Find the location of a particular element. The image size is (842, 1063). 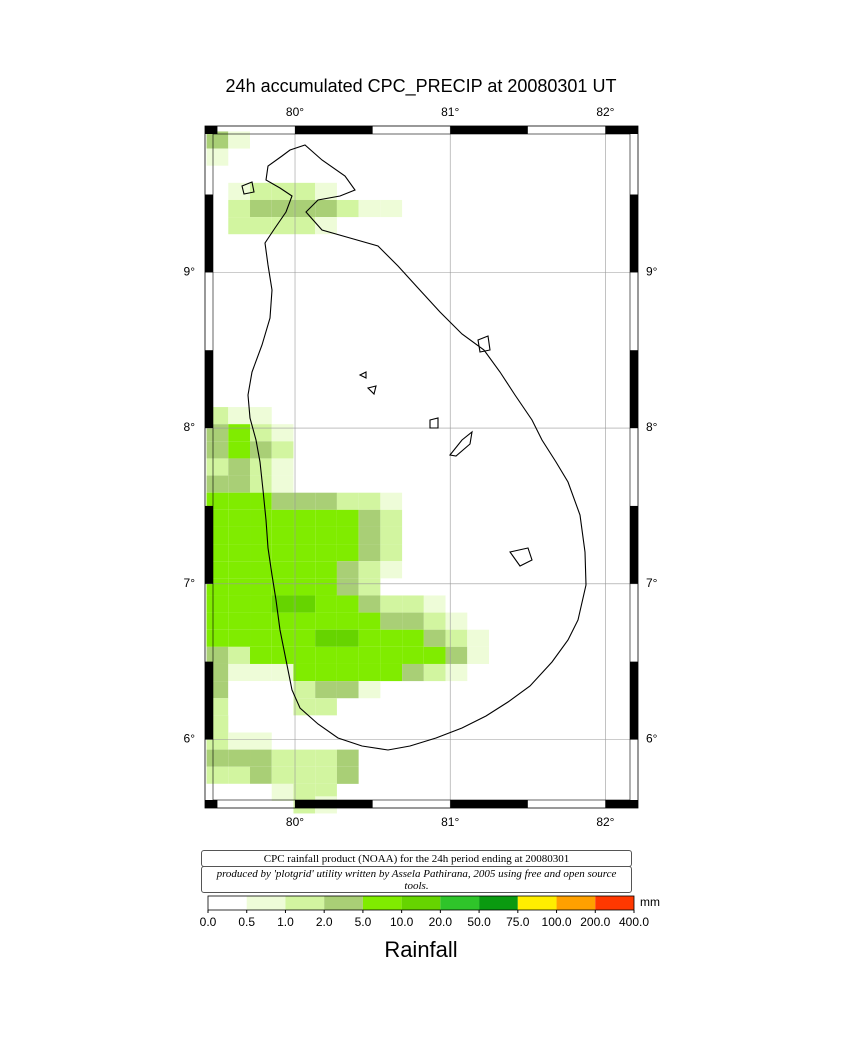

colorbar-tick-label: 75.0 is located at coordinates (518, 922).